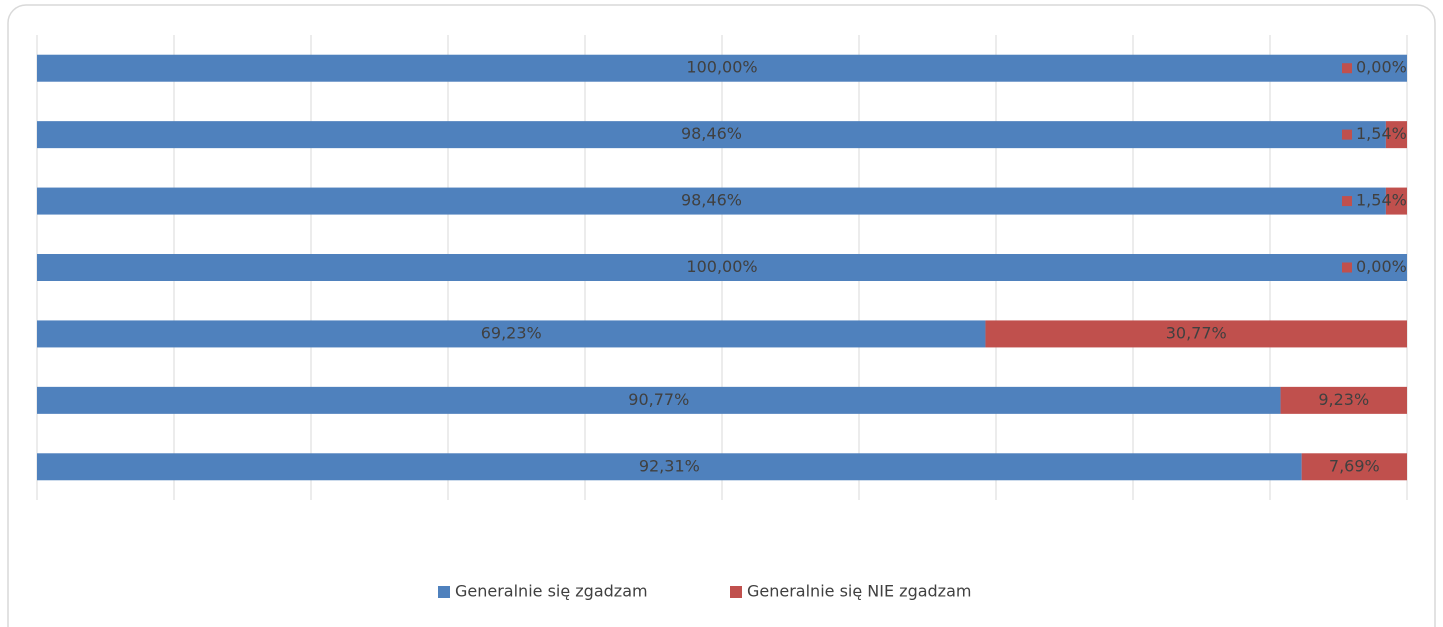  I want to click on legend-label: Generalnie się zgadzam, so click(551, 591).